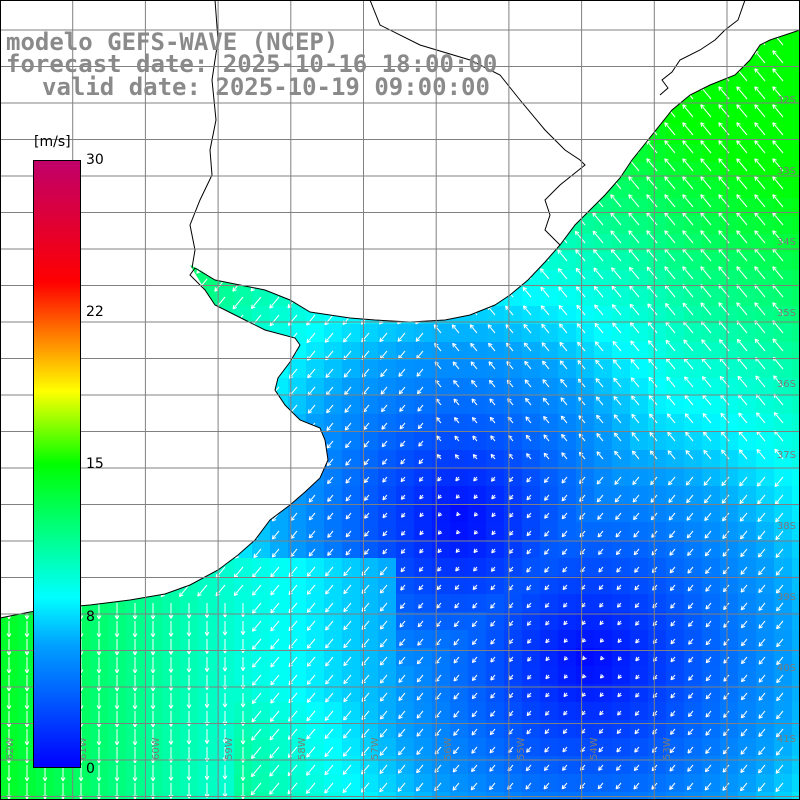  What do you see at coordinates (521, 748) in the screenshot?
I see `lon-label: 55W` at bounding box center [521, 748].